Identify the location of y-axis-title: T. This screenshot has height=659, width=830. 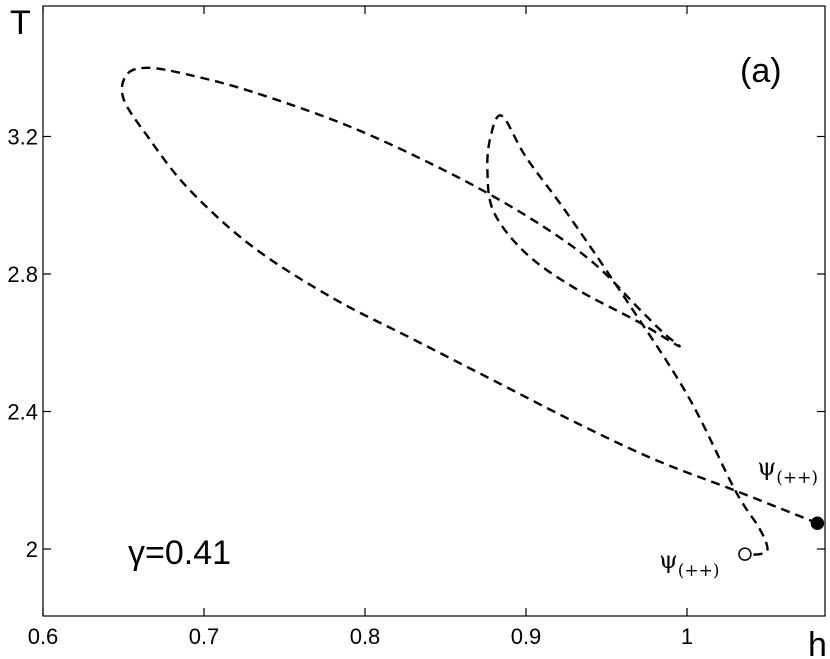
(20, 23).